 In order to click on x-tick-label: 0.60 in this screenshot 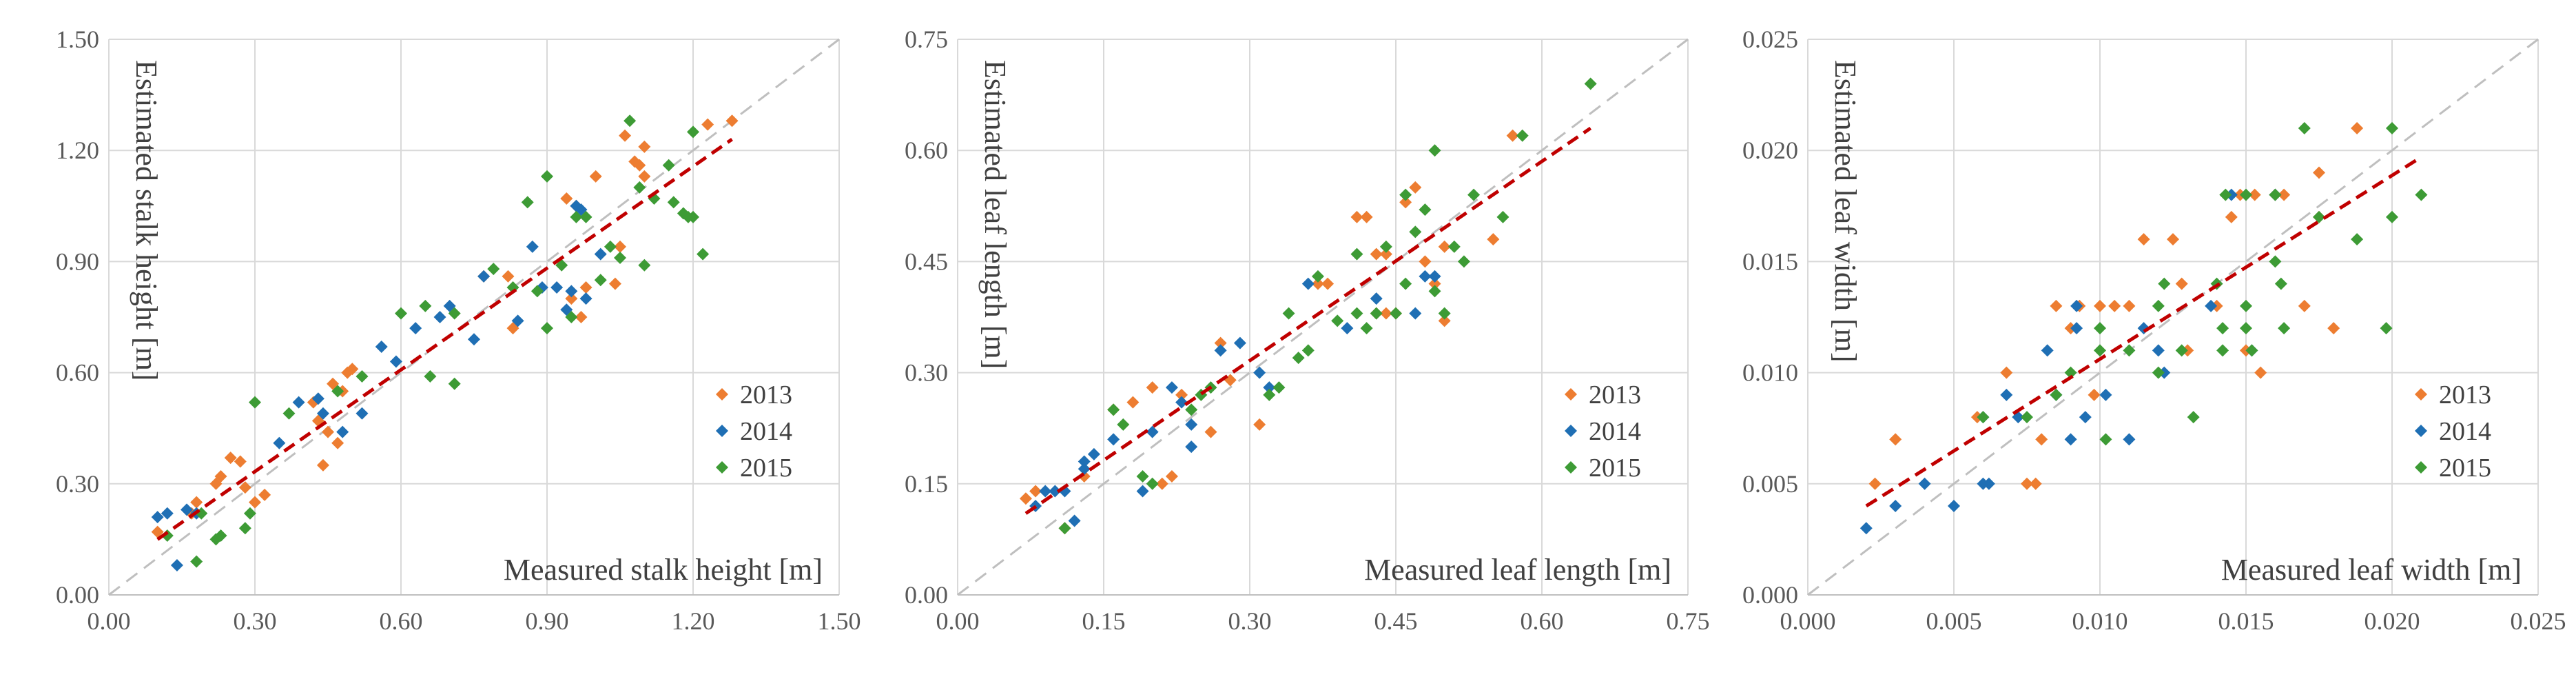, I will do `click(401, 621)`.